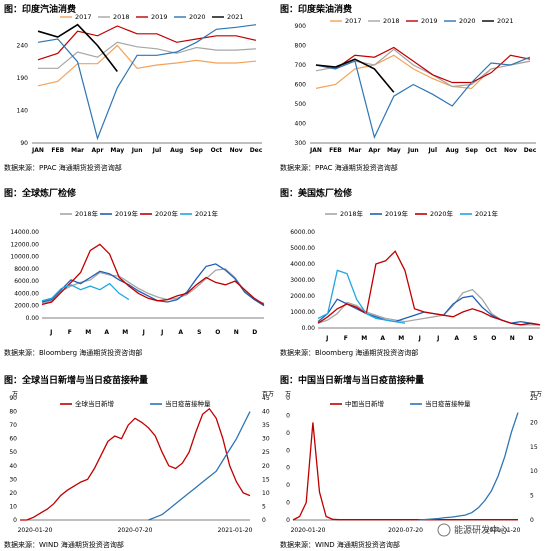  Describe the element at coordinates (24, 232) in the screenshot. I see `y-tick-label: 14000.00` at that location.